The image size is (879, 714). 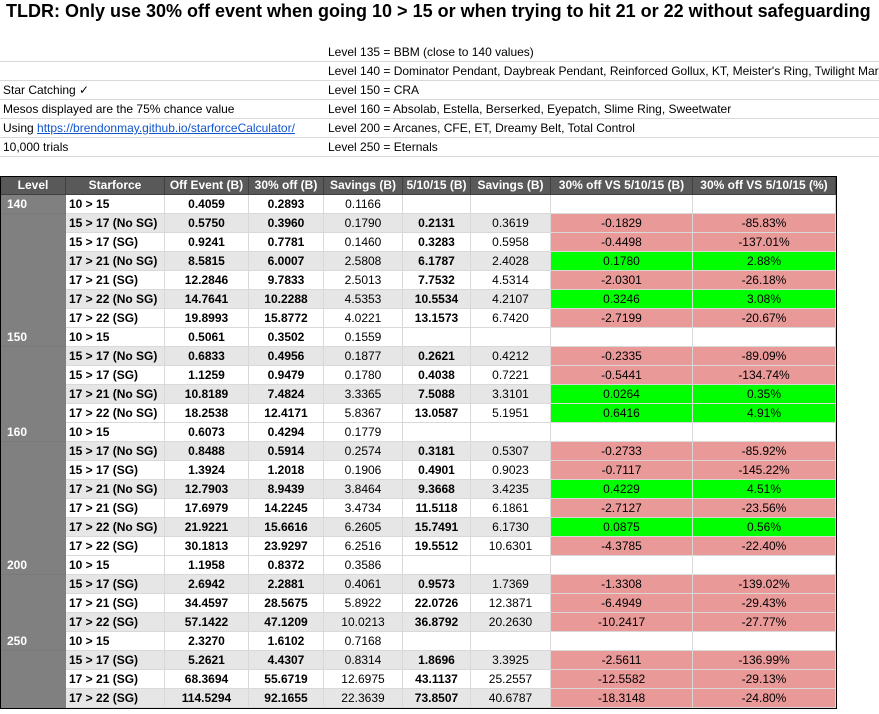 I want to click on vs-diff-cell: -2.5611, so click(x=622, y=660).